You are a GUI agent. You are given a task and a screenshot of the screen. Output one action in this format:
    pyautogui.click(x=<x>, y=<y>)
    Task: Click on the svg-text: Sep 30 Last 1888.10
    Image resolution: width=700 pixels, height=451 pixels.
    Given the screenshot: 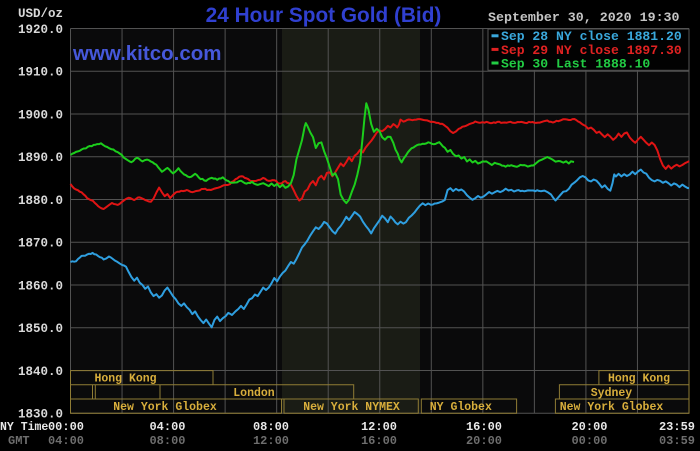 What is the action you would take?
    pyautogui.click(x=575, y=63)
    